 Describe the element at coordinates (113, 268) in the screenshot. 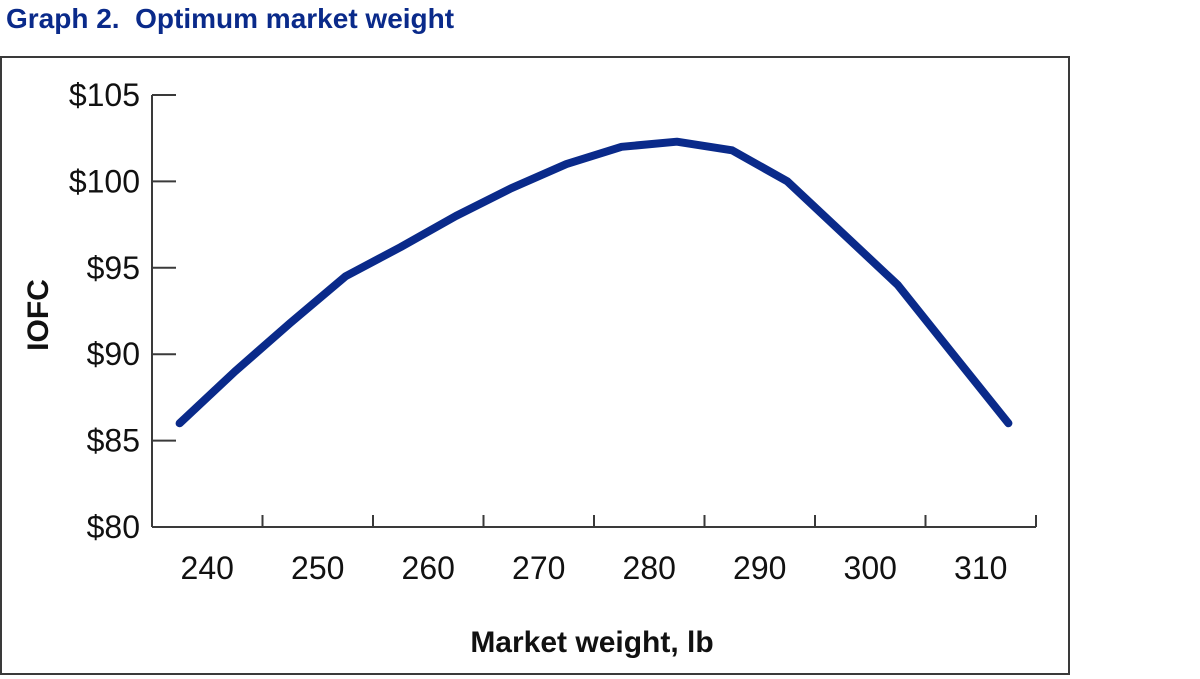

I see `y-tick-label: $95` at that location.